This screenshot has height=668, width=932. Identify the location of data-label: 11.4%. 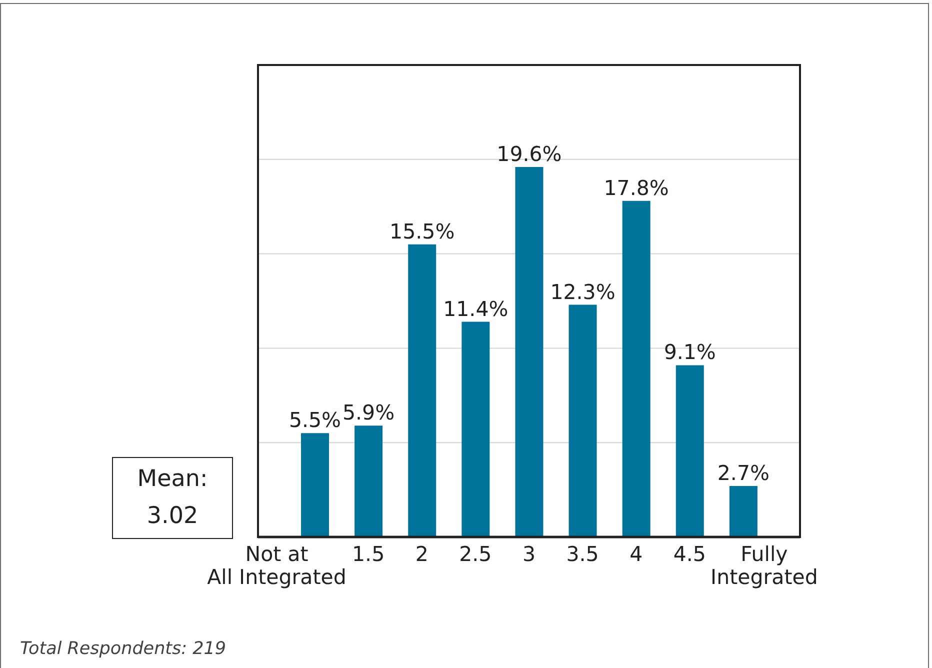
(475, 308).